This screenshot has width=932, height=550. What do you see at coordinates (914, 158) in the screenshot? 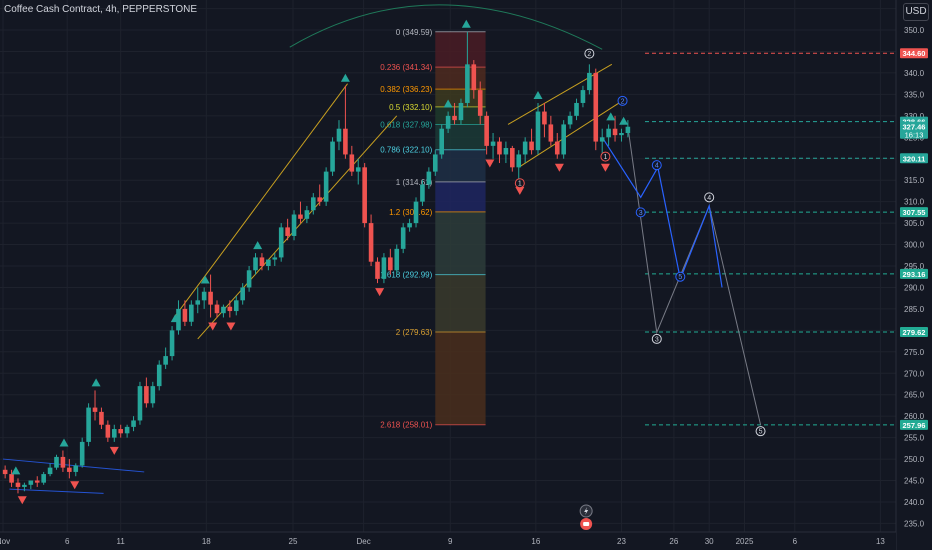
I see `price-label-text: 320.11` at bounding box center [914, 158].